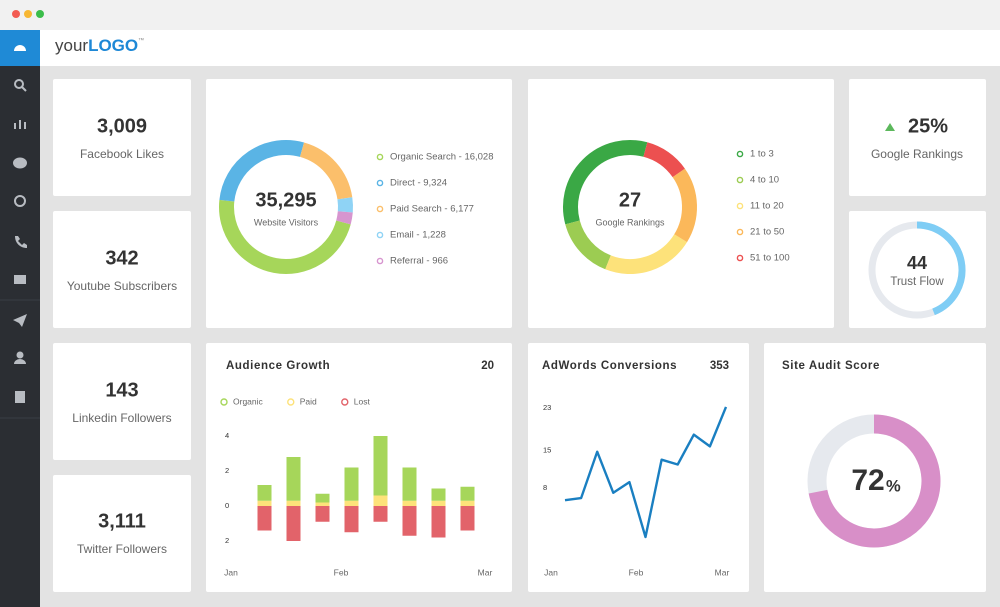  Describe the element at coordinates (442, 157) in the screenshot. I see `legend-label: Organic Search - 16,028` at that location.